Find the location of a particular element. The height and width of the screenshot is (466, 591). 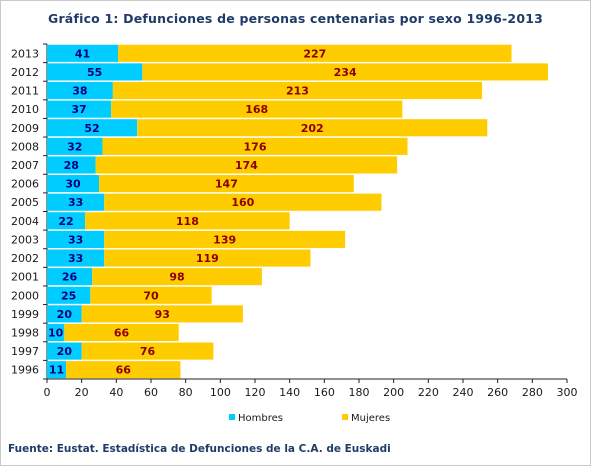

data-label-hombres: 55 is located at coordinates (94, 72).